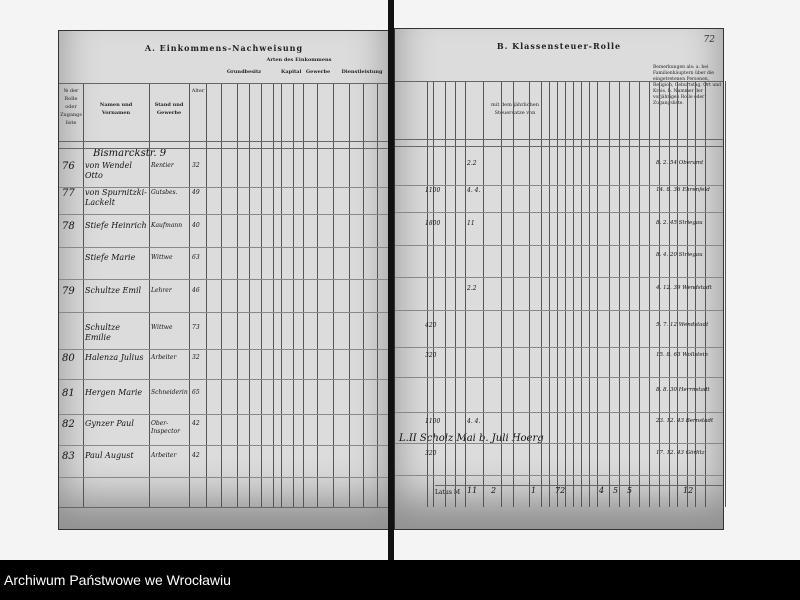  Describe the element at coordinates (515, 109) in the screenshot. I see `tax-rate-header: mit dem jährlichen Steuersatze von` at that location.